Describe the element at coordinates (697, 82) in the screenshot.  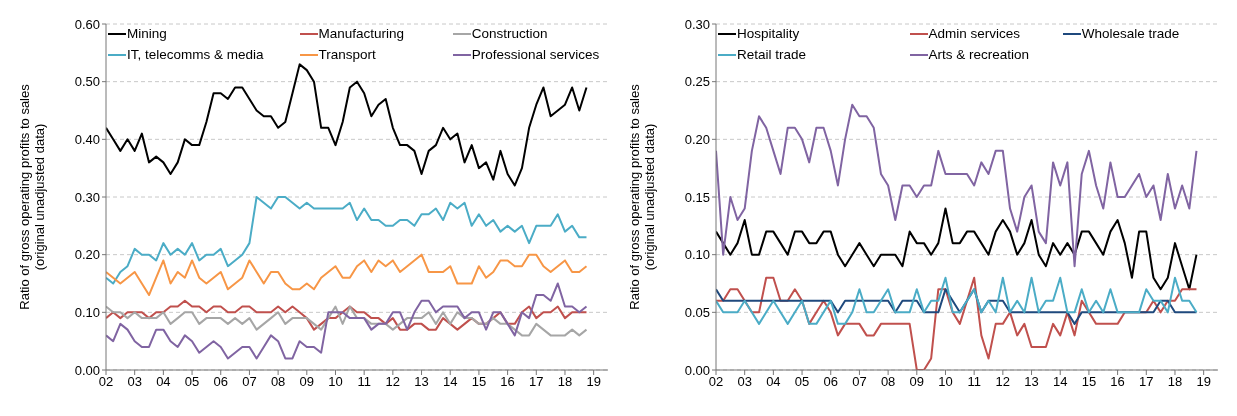
I see `y-tick-label: 0.25` at that location.